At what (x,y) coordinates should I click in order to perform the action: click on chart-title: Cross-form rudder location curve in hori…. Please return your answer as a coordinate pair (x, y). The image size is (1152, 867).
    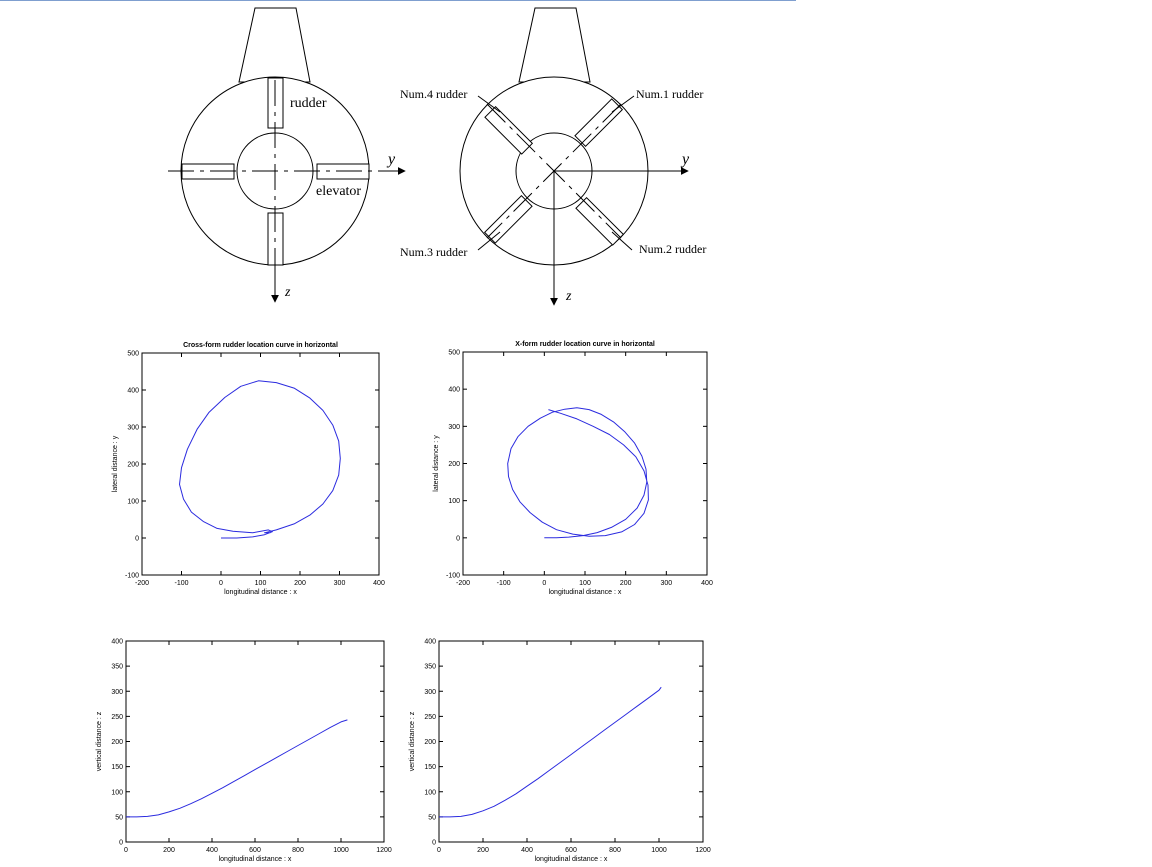
    Looking at the image, I should click on (260, 345).